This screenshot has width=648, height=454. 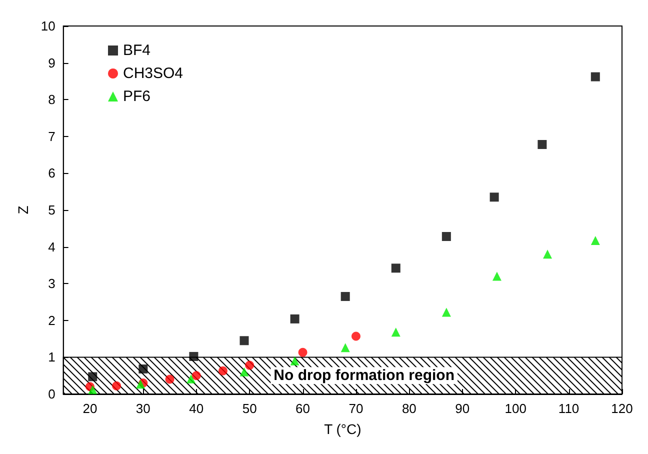 What do you see at coordinates (48, 26) in the screenshot?
I see `y-tick-label: 10` at bounding box center [48, 26].